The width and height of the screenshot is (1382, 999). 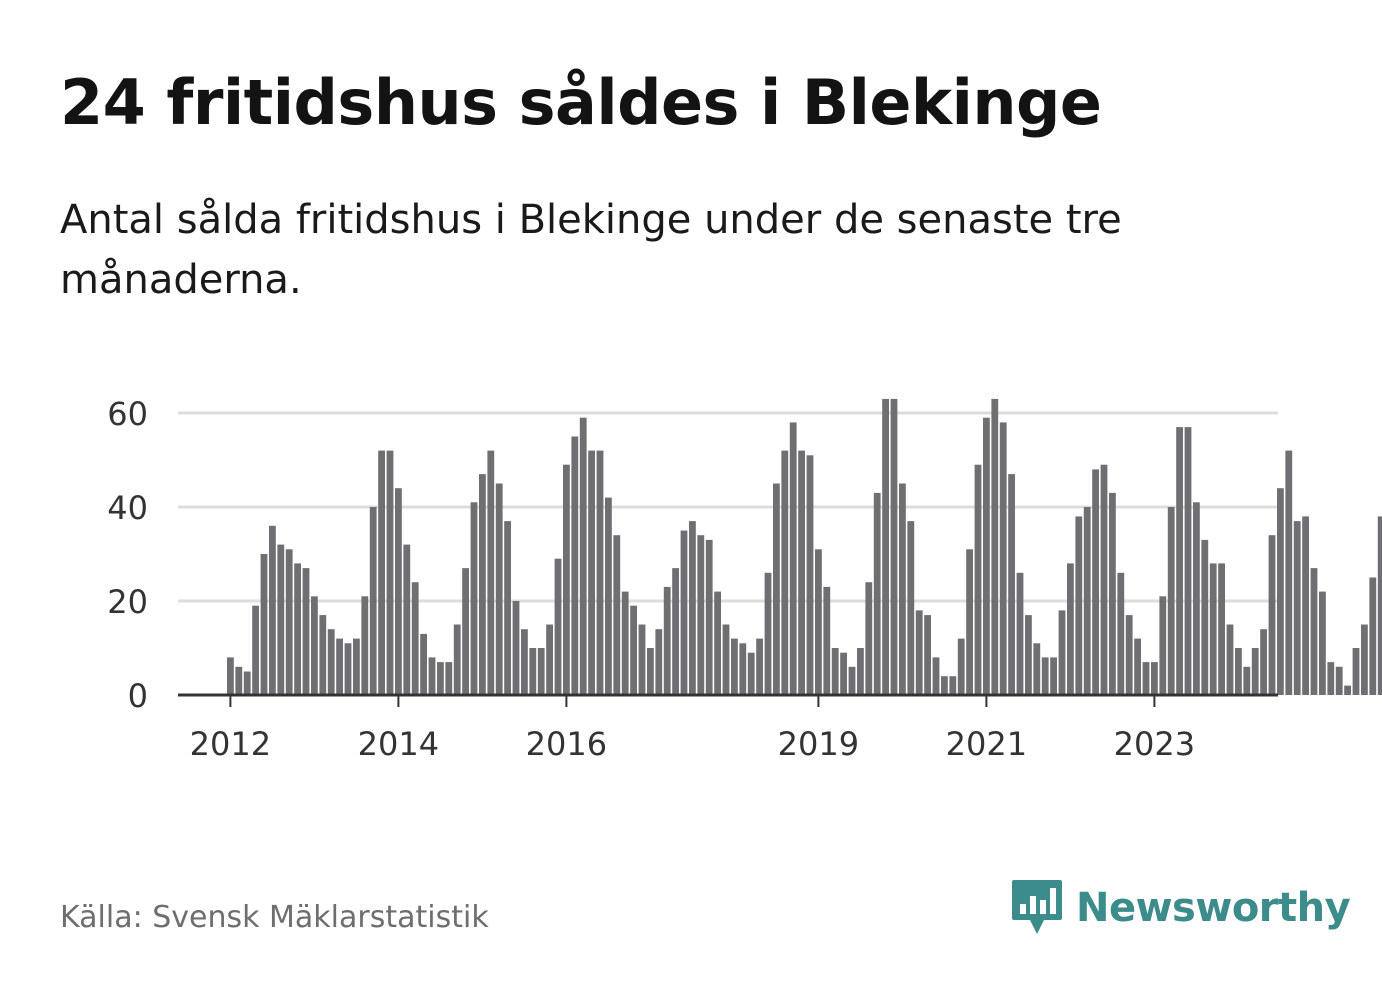 I want to click on y-tick-label: 60, so click(x=127, y=414).